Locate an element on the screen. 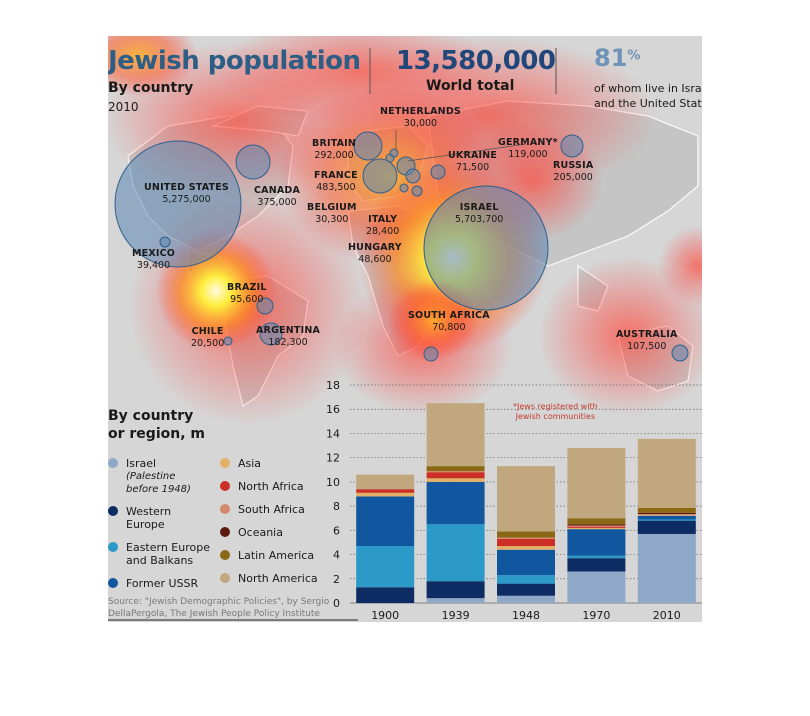 The image size is (810, 716). legend-item-eastern-europe: Eastern Europe and Balkans is located at coordinates (162, 554).